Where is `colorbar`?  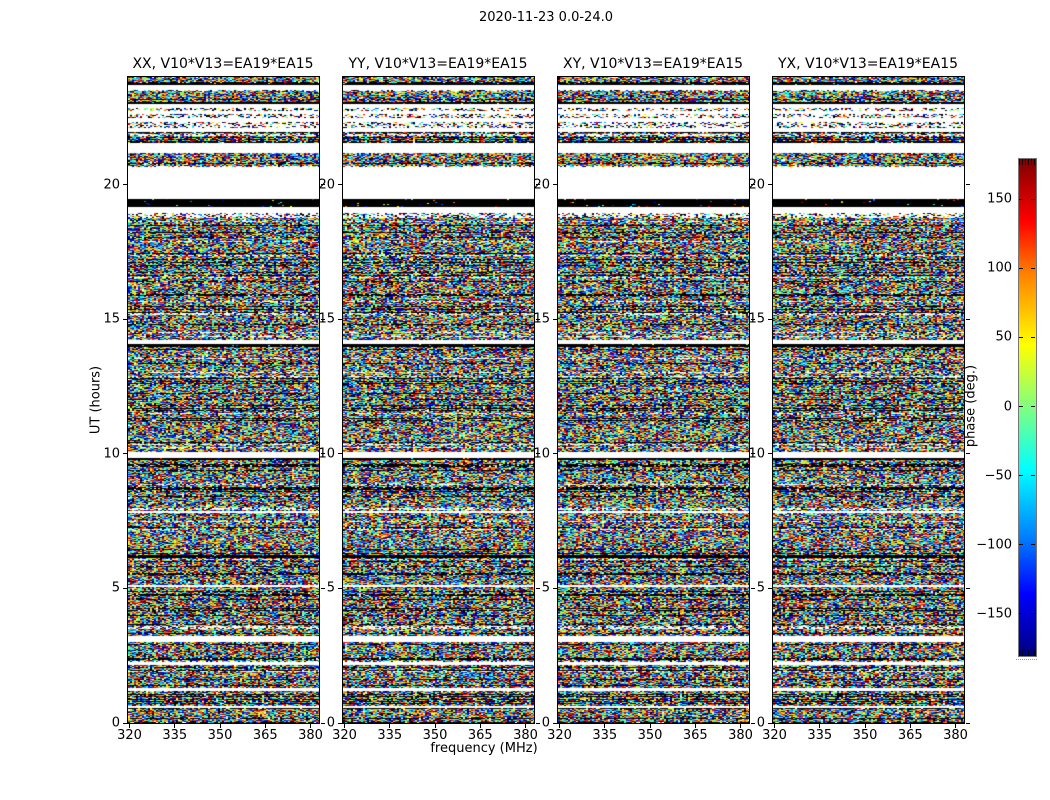
colorbar is located at coordinates (1027, 407).